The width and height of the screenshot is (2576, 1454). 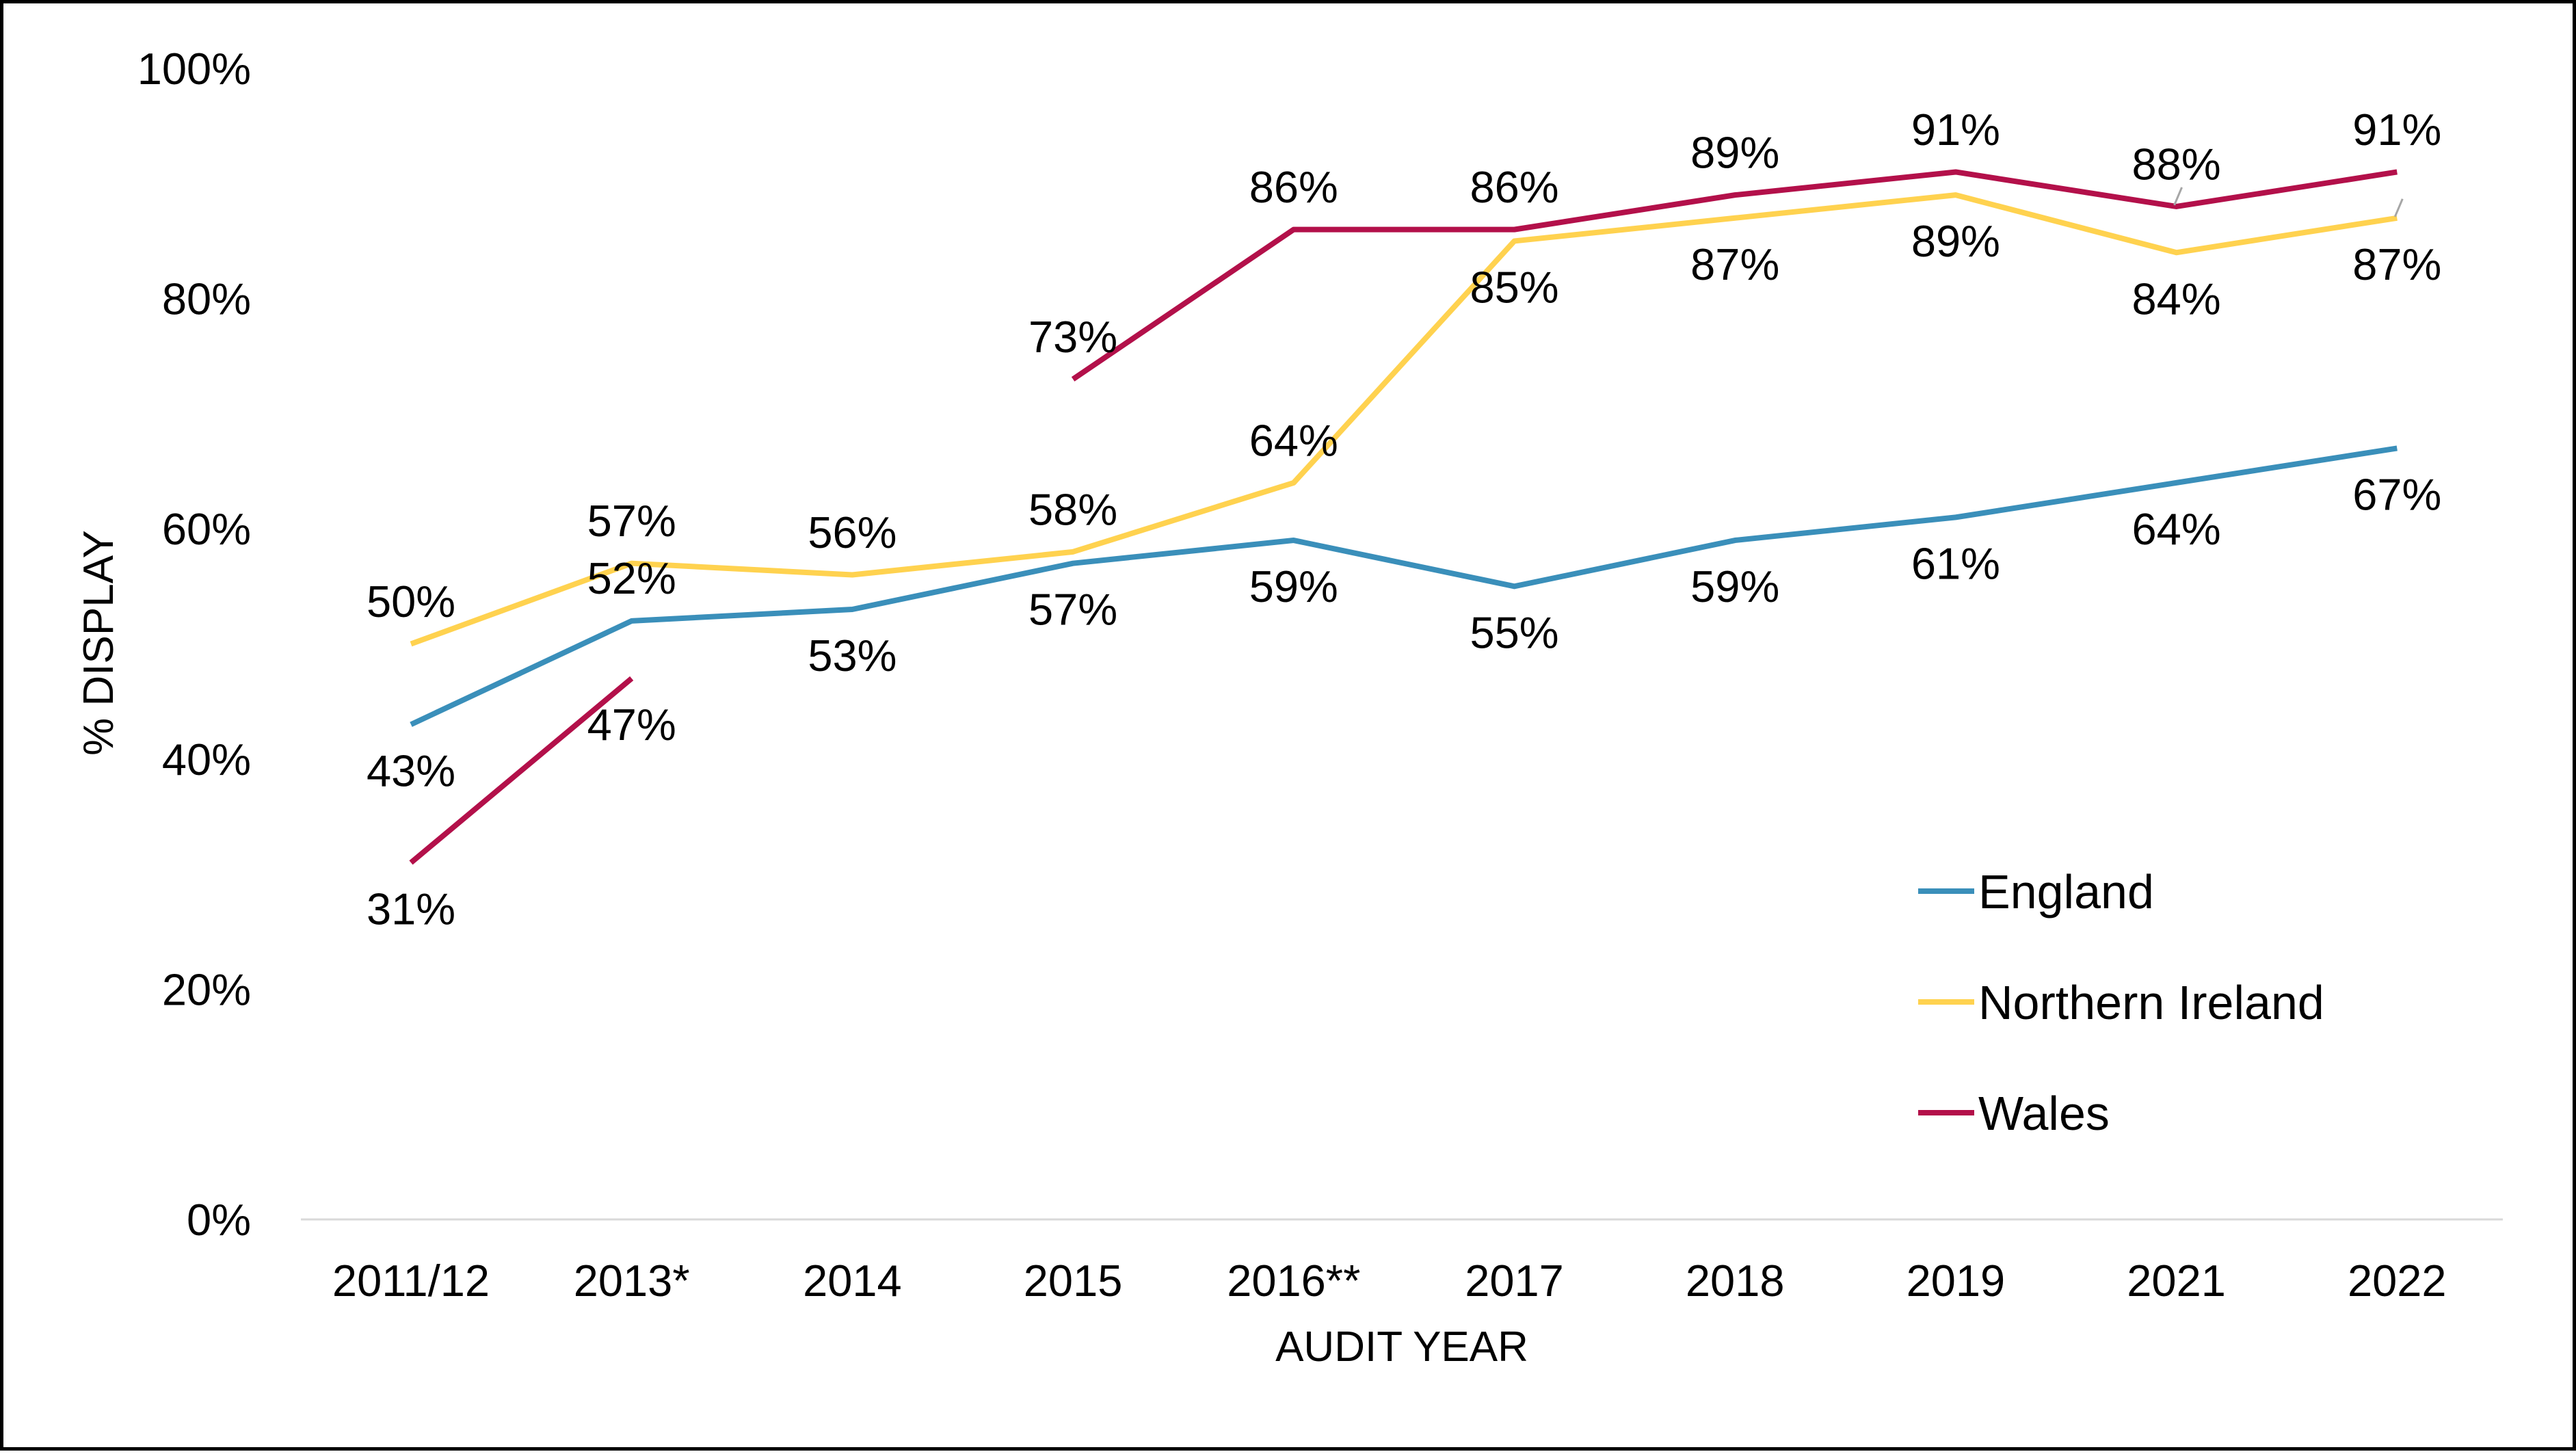 I want to click on x-tick-label: 2021, so click(x=2176, y=1281).